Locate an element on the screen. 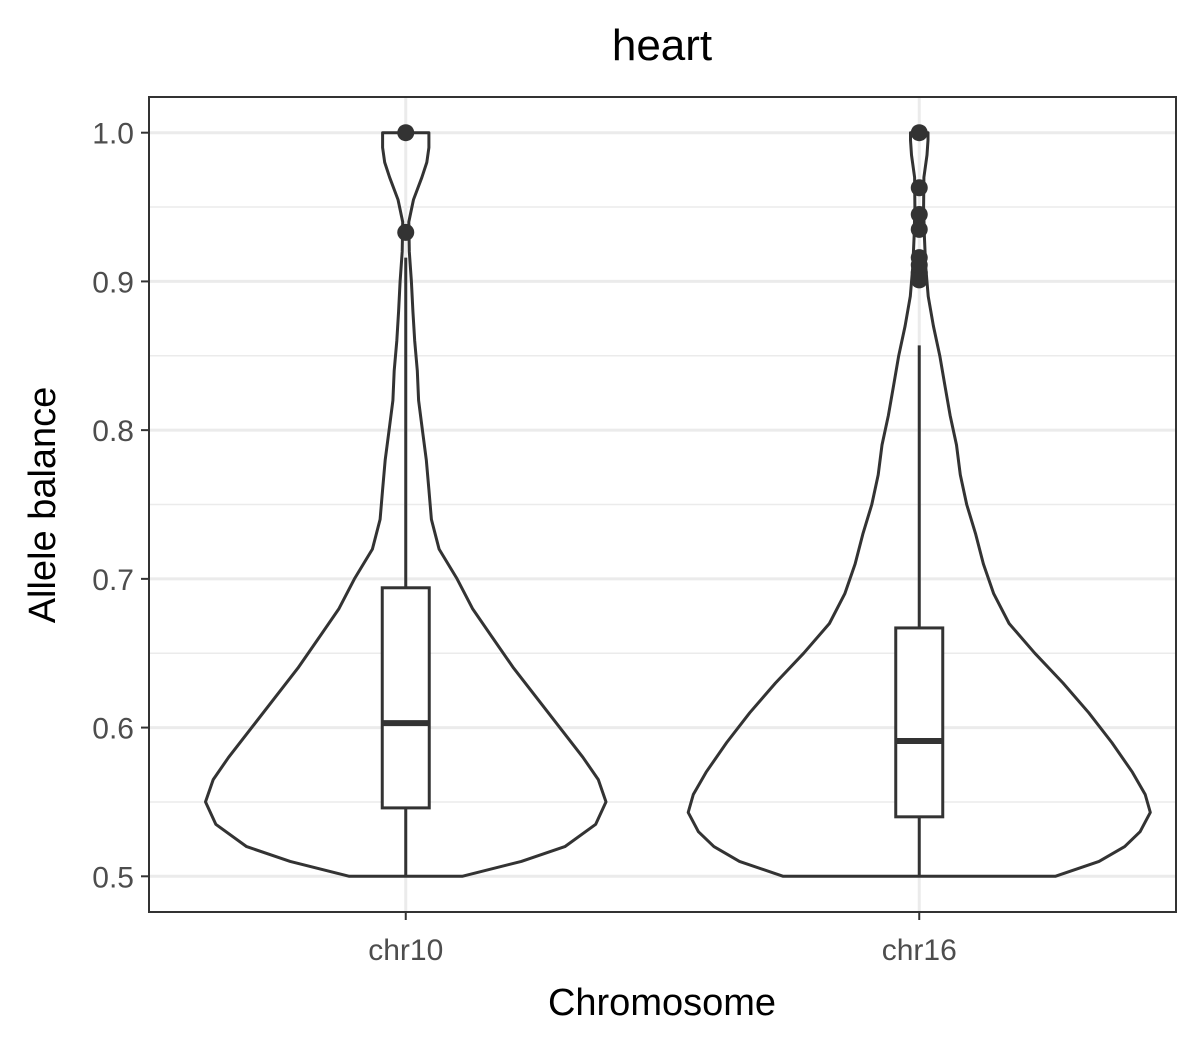 The height and width of the screenshot is (1050, 1200). outlier-points is located at coordinates (662, 206).